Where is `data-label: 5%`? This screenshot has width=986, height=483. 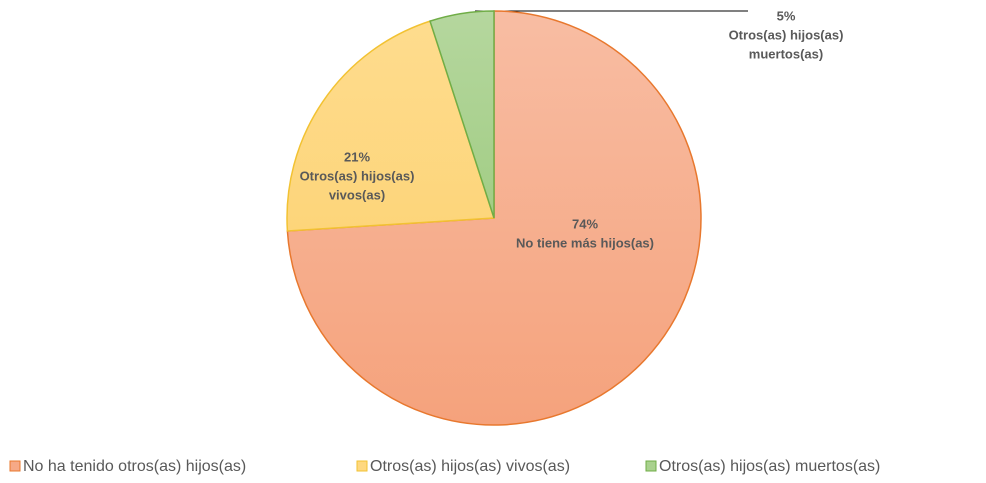 data-label: 5% is located at coordinates (786, 15).